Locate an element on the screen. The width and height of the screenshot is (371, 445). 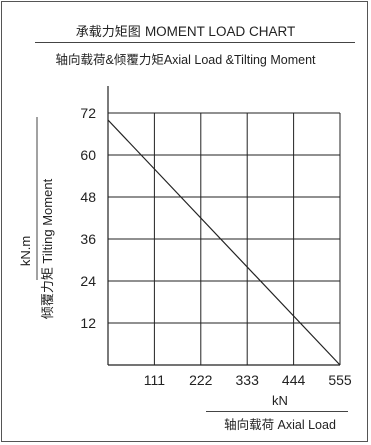
x-label-divider is located at coordinates (277, 411).